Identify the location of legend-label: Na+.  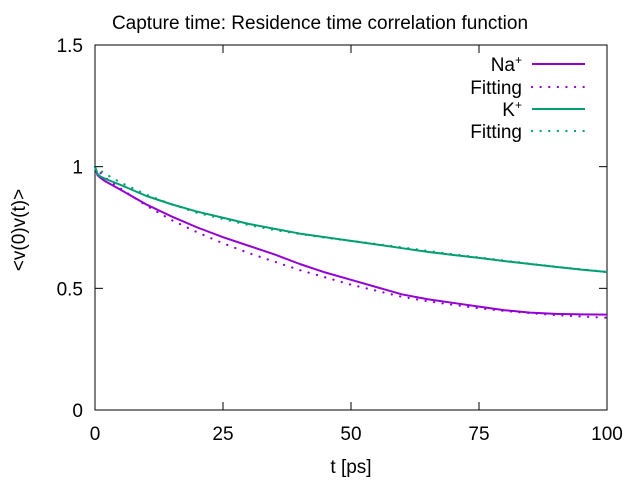
(506, 64).